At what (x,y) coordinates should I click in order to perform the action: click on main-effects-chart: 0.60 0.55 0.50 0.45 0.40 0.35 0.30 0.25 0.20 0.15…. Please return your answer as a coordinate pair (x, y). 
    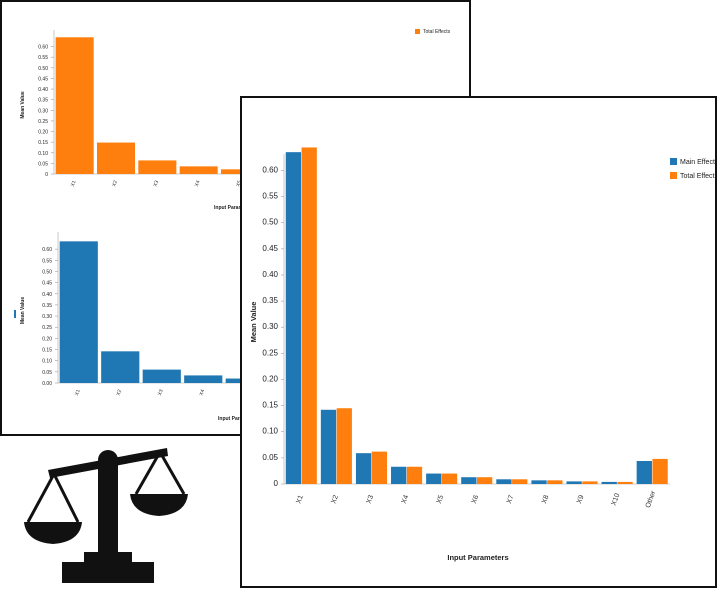
    Looking at the image, I should click on (160, 327).